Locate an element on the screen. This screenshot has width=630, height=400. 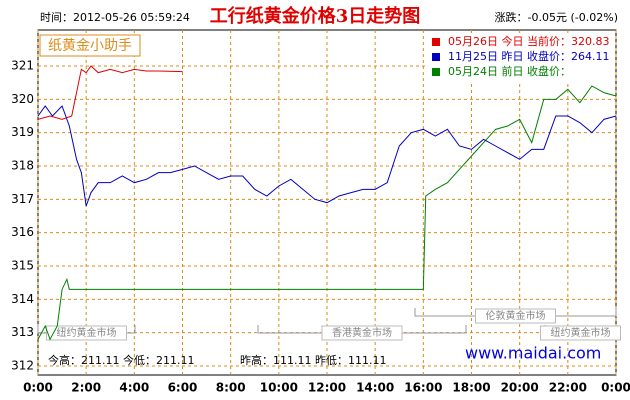
y-tick-label: 320 is located at coordinates (22, 99).